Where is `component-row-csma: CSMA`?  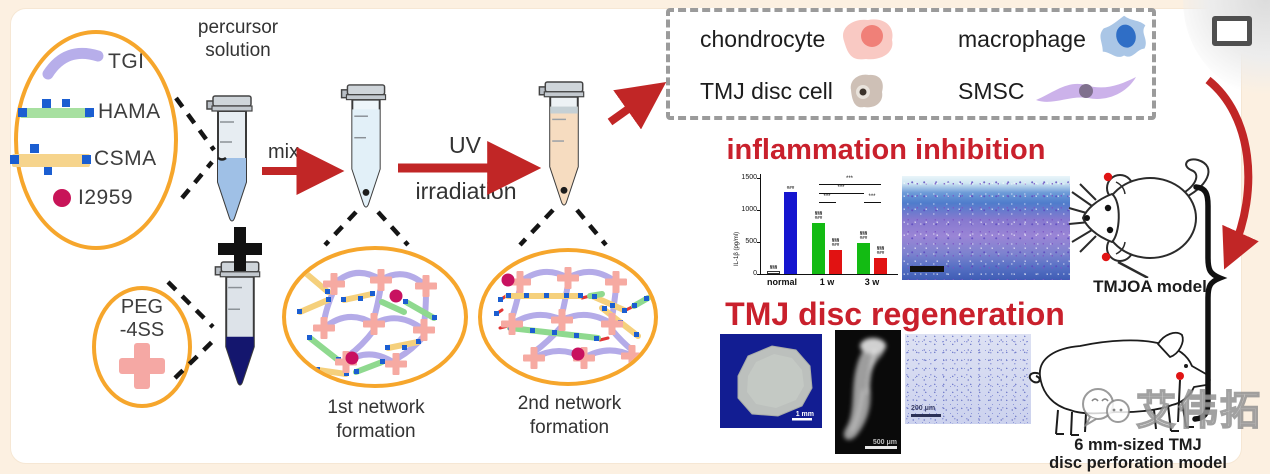
component-row-csma: CSMA is located at coordinates (83, 159).